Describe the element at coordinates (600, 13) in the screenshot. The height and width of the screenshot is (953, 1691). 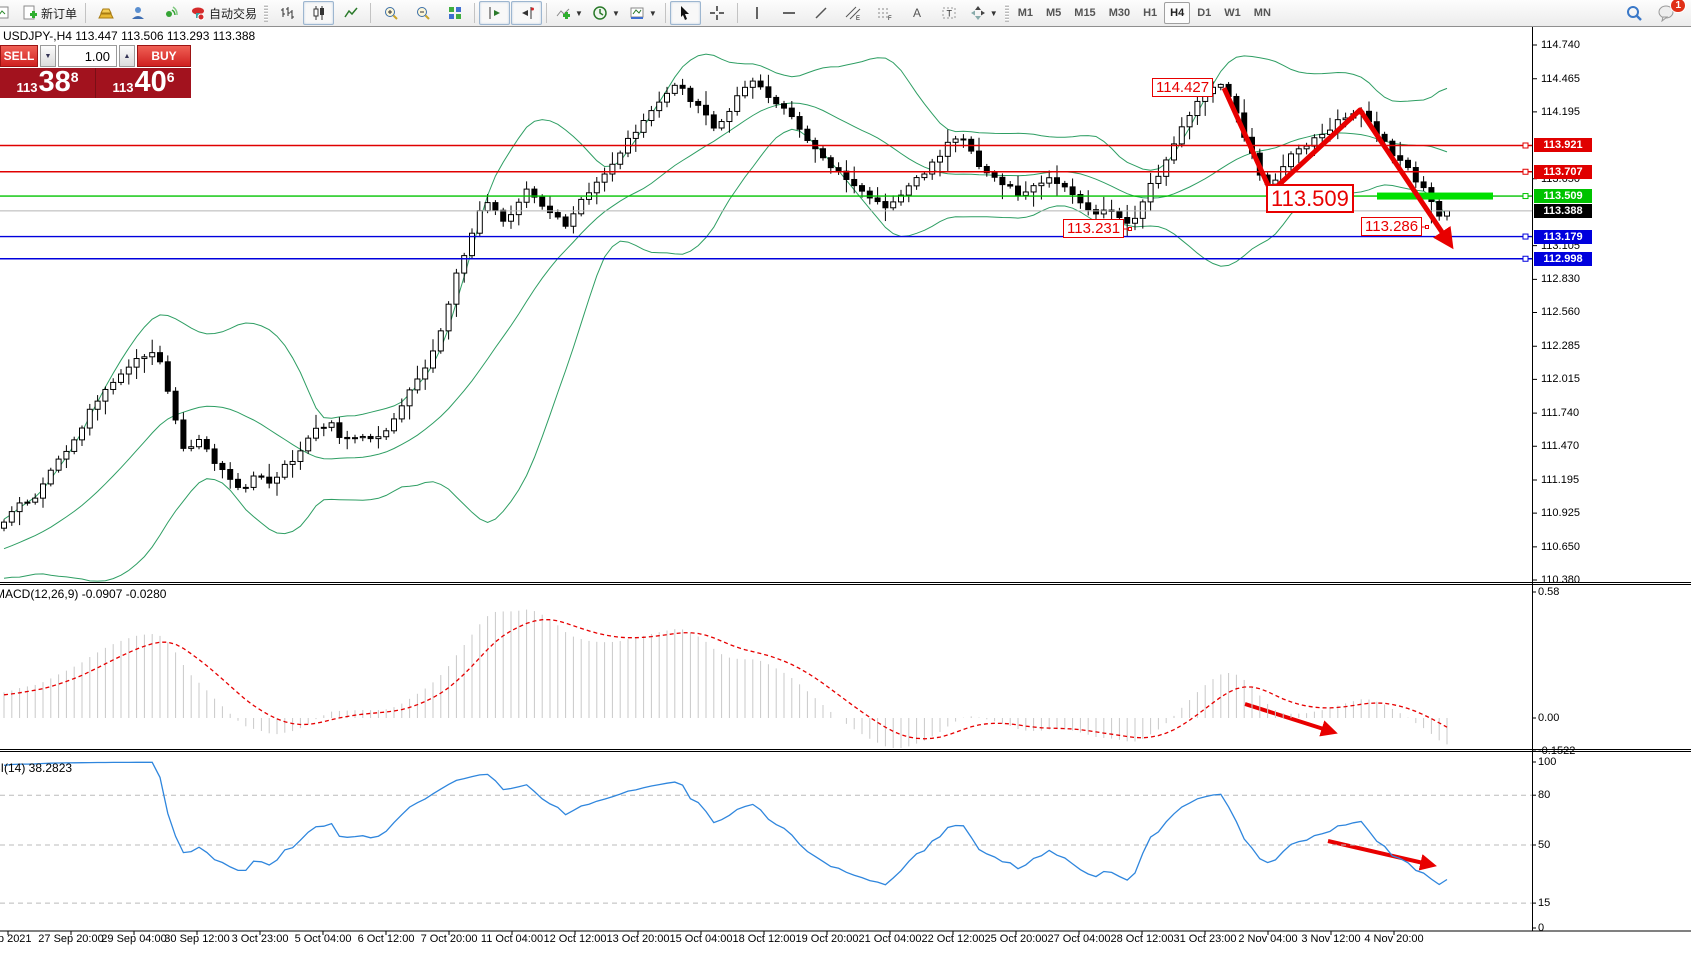
I see `periods-clock-icon` at that location.